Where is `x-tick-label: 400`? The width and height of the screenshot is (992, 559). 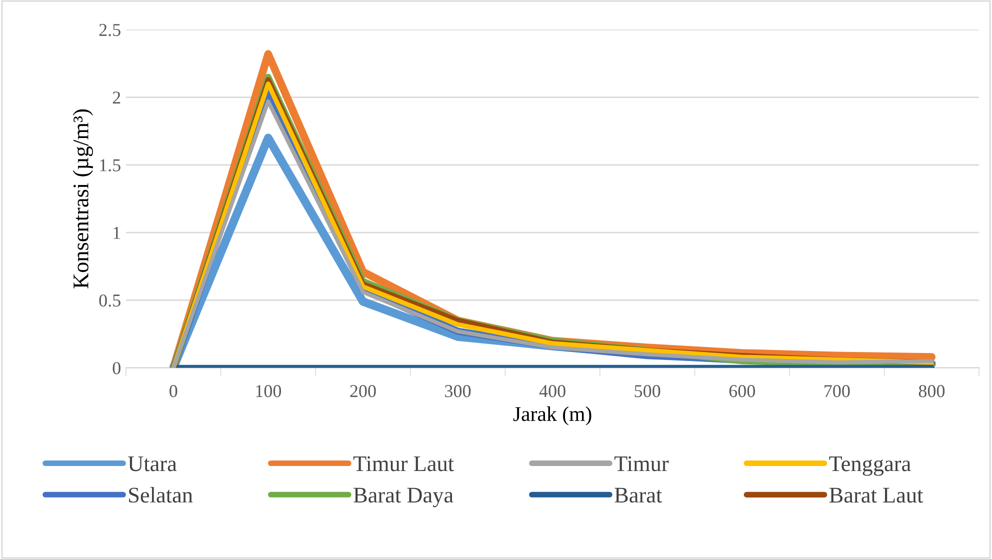 x-tick-label: 400 is located at coordinates (552, 391).